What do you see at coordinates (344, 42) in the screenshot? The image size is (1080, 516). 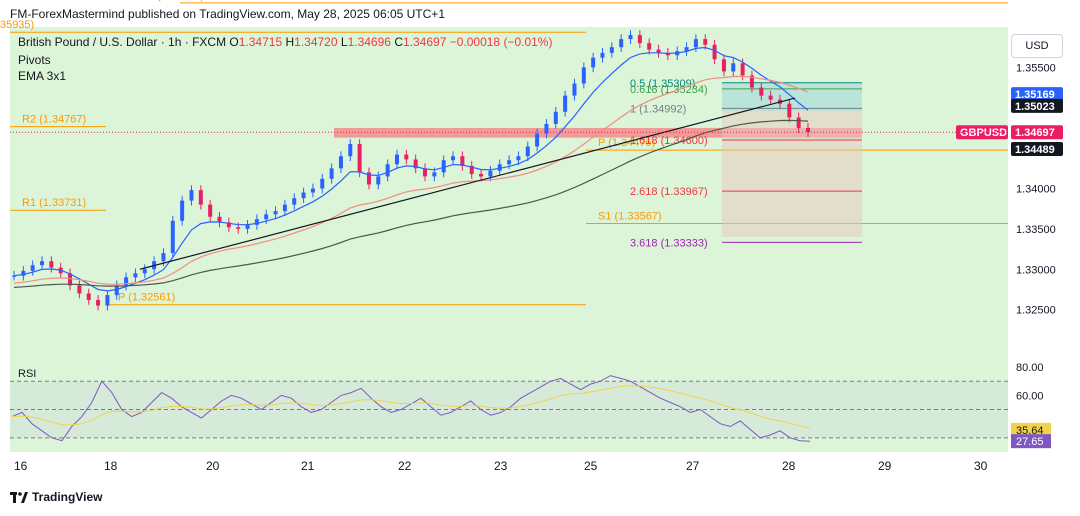 I see `ohlc-l-label: L` at bounding box center [344, 42].